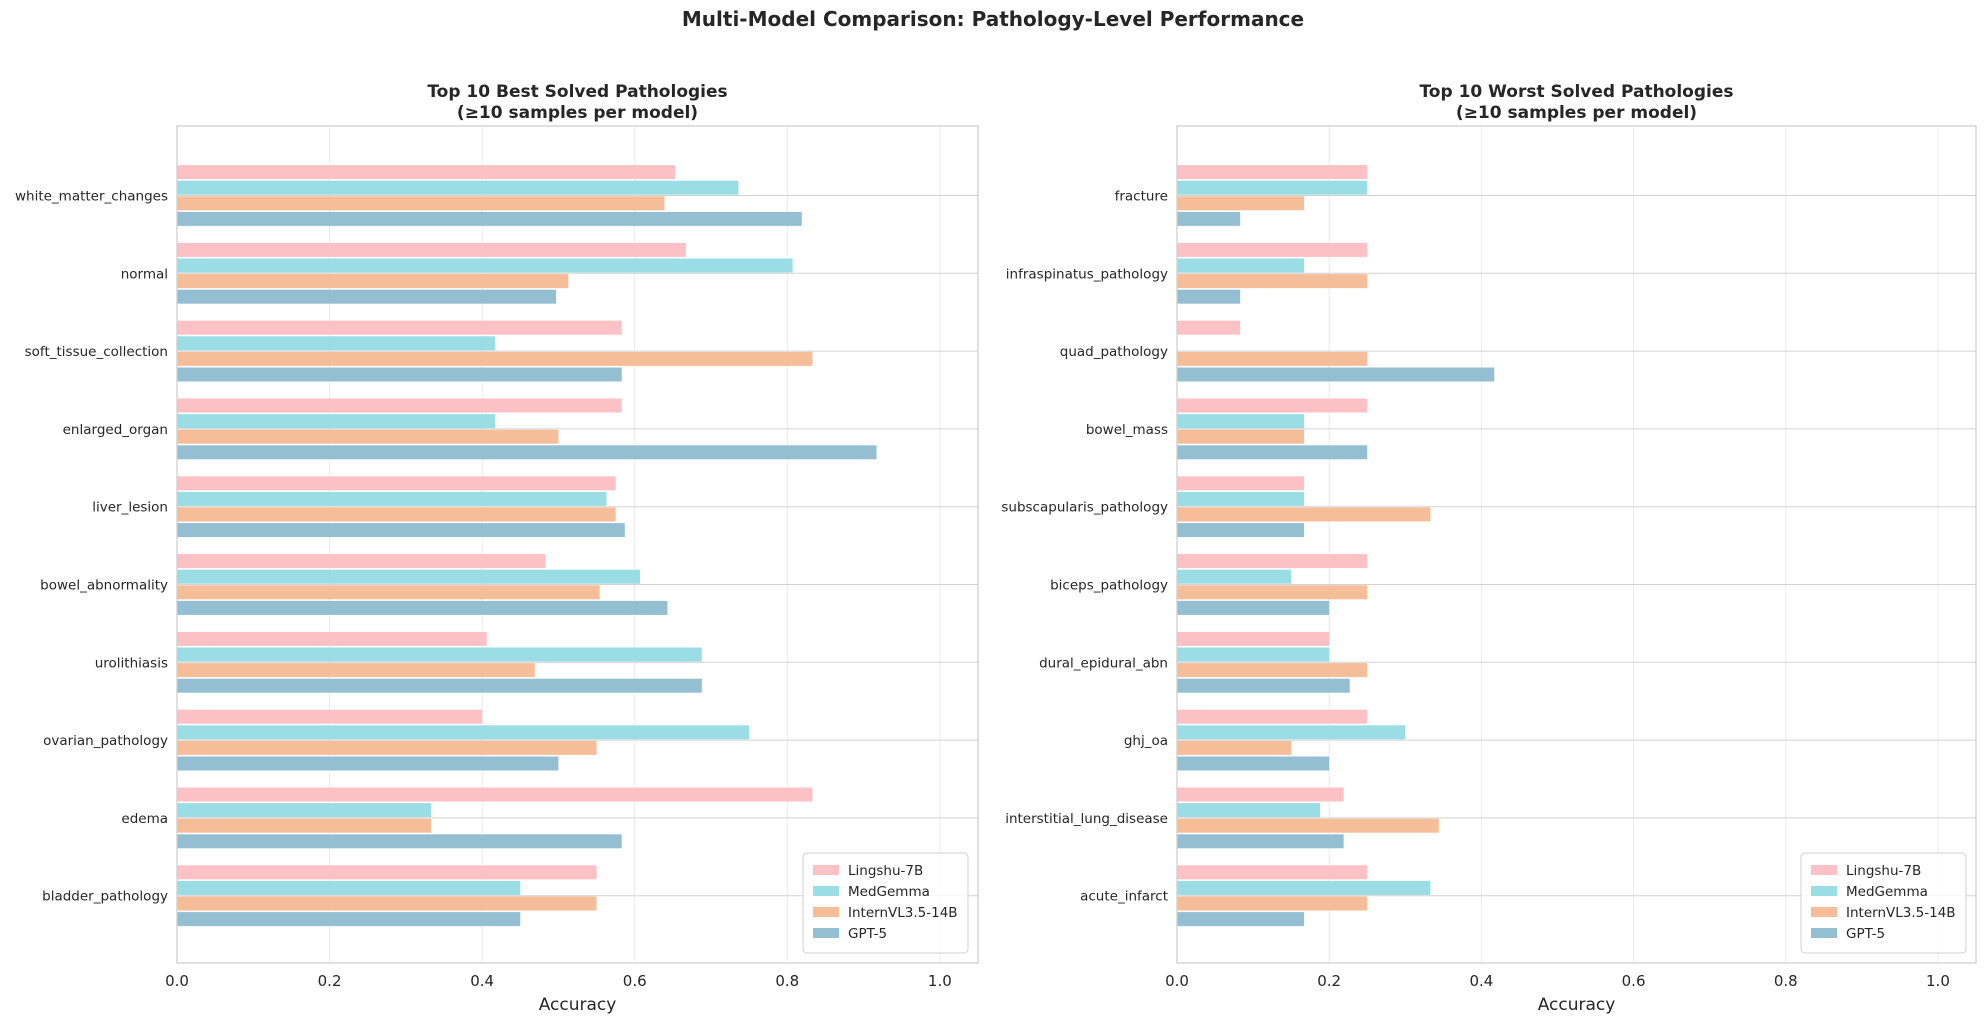 This screenshot has width=1987, height=1027. Describe the element at coordinates (1086, 819) in the screenshot. I see `y-tick-label: interstitial_lung_disease` at that location.